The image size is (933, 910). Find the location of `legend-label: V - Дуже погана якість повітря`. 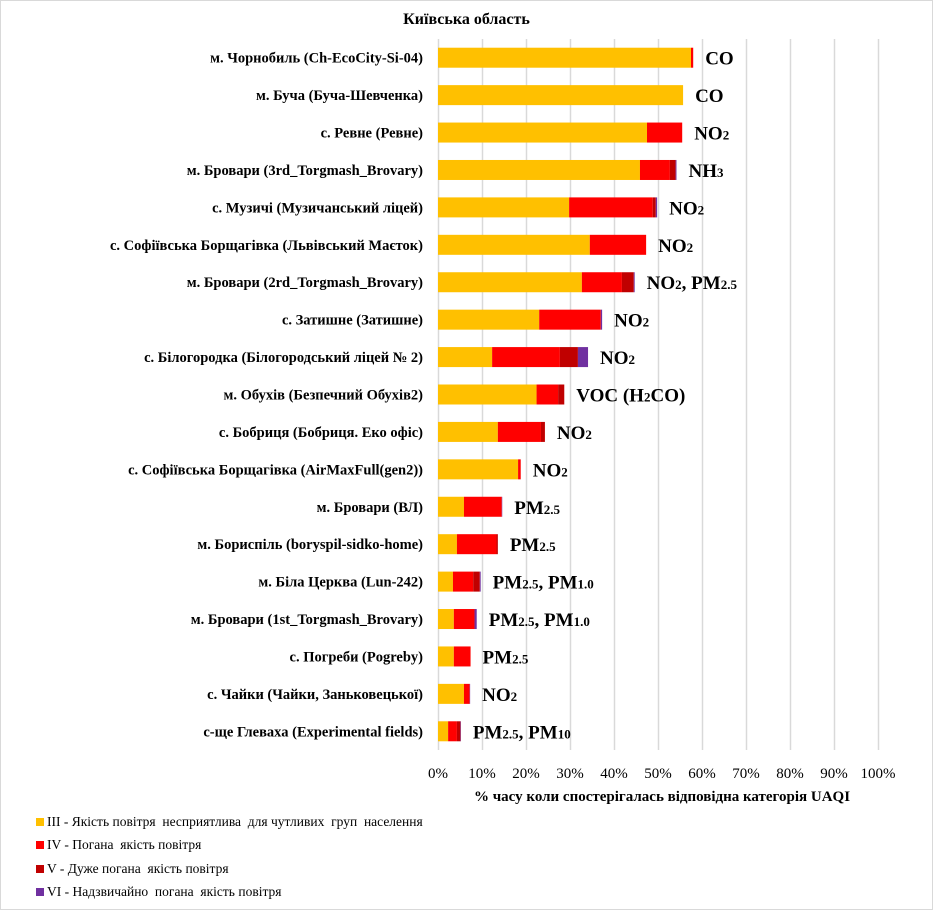

legend-label: V - Дуже погана якість повітря is located at coordinates (138, 868).